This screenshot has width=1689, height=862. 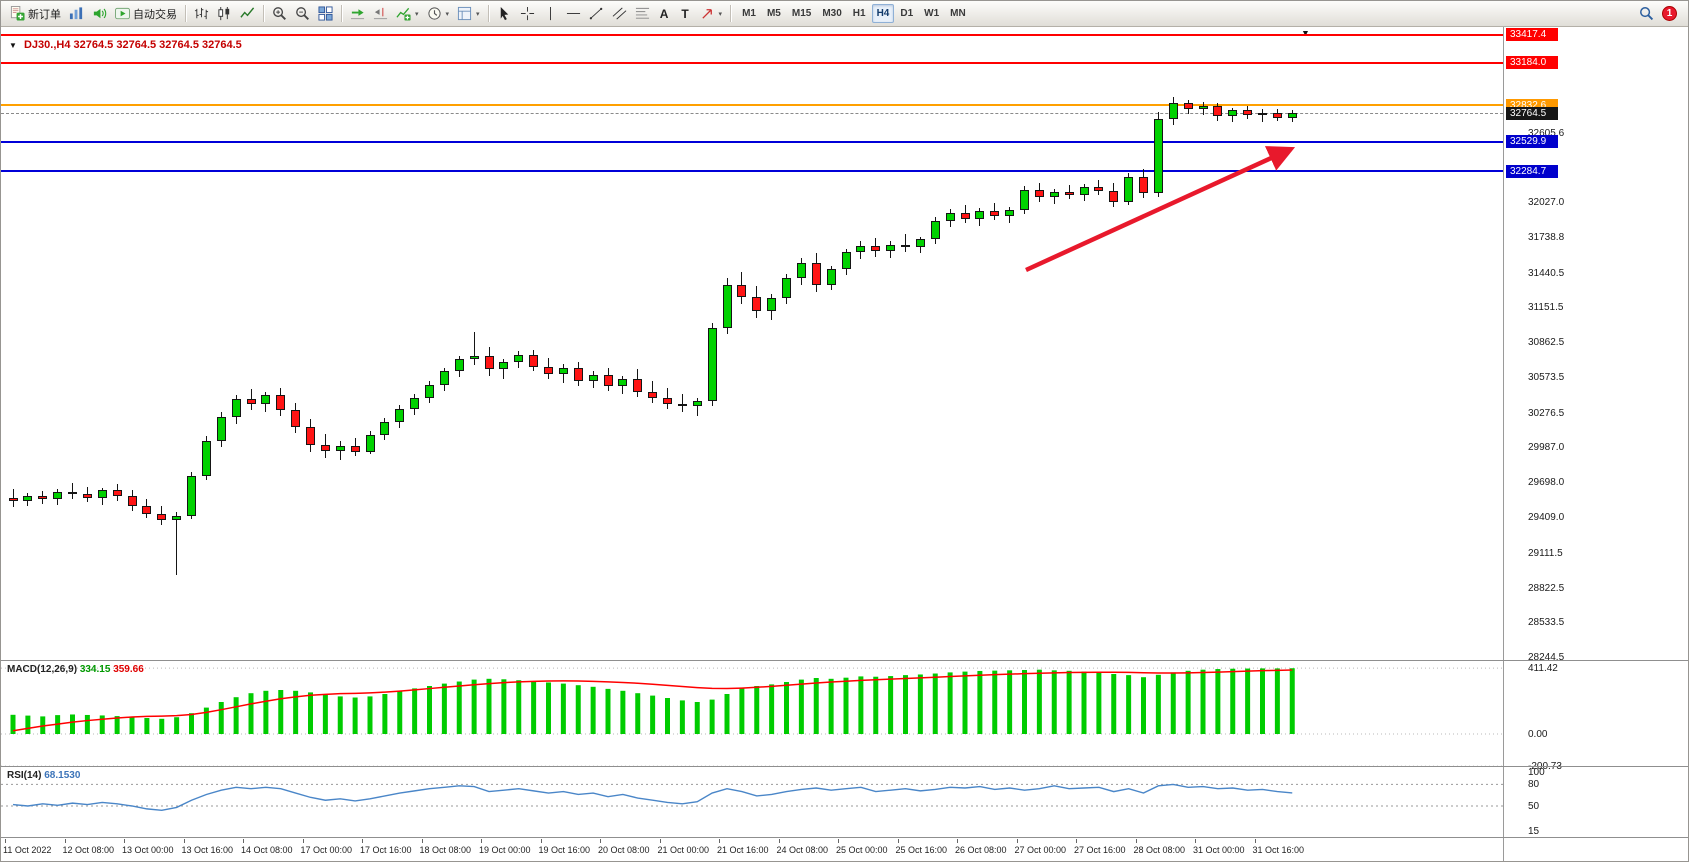 I want to click on macd-panel: MACD(12,26,9) 334.15 359.66, so click(x=752, y=714).